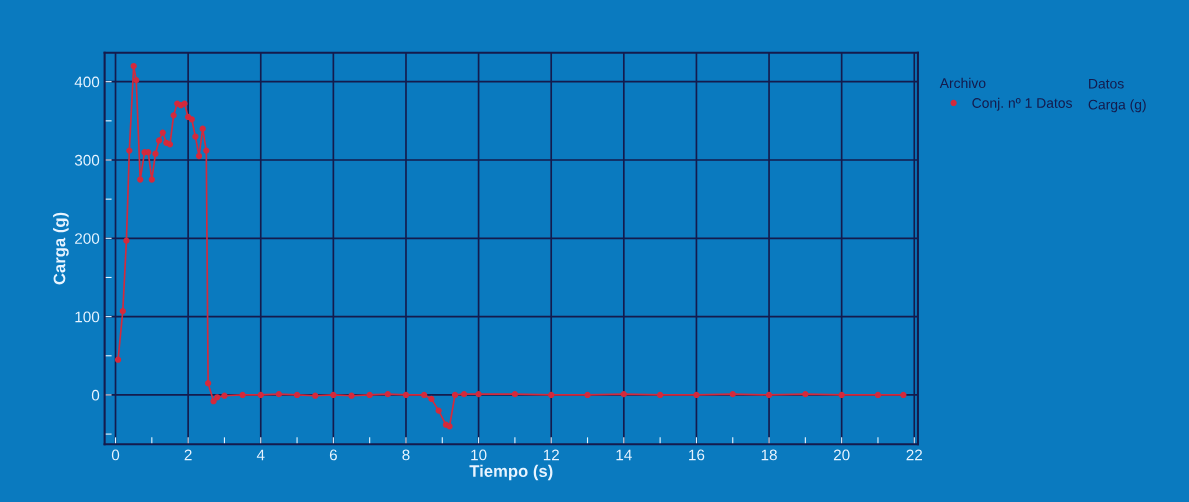 The height and width of the screenshot is (502, 1189). Describe the element at coordinates (260, 455) in the screenshot. I see `x-tick-label: 4` at that location.